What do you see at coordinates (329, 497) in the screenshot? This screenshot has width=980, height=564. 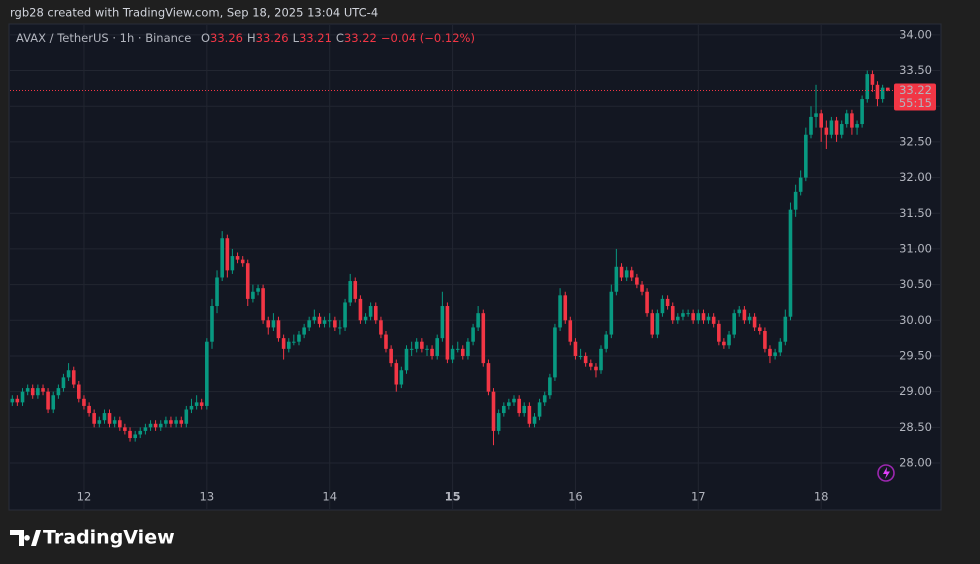 I see `x-tick-label: 14` at bounding box center [329, 497].